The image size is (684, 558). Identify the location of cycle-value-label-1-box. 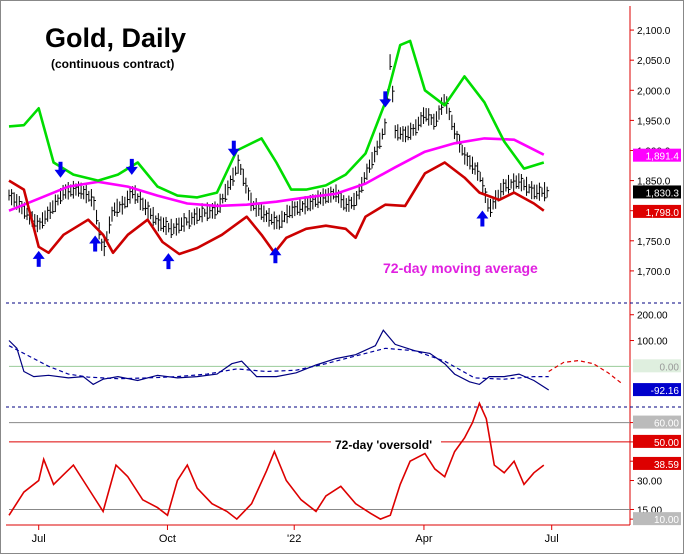
(657, 441).